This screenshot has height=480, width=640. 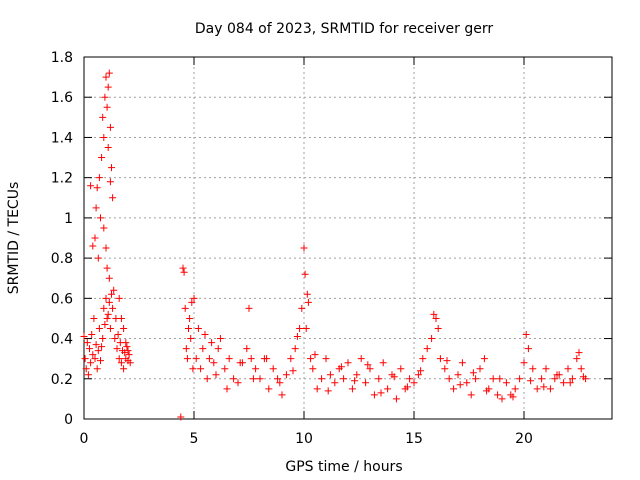 What do you see at coordinates (62, 340) in the screenshot?
I see `y-tick-label: 0.4` at bounding box center [62, 340].